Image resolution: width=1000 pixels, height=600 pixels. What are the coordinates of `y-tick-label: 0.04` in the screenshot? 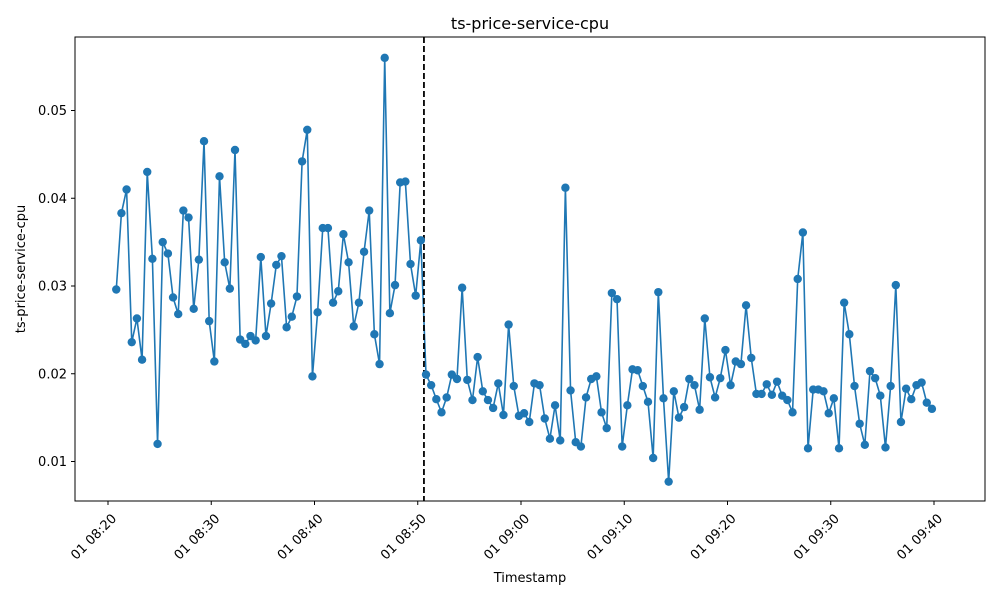 It's located at (52, 199).